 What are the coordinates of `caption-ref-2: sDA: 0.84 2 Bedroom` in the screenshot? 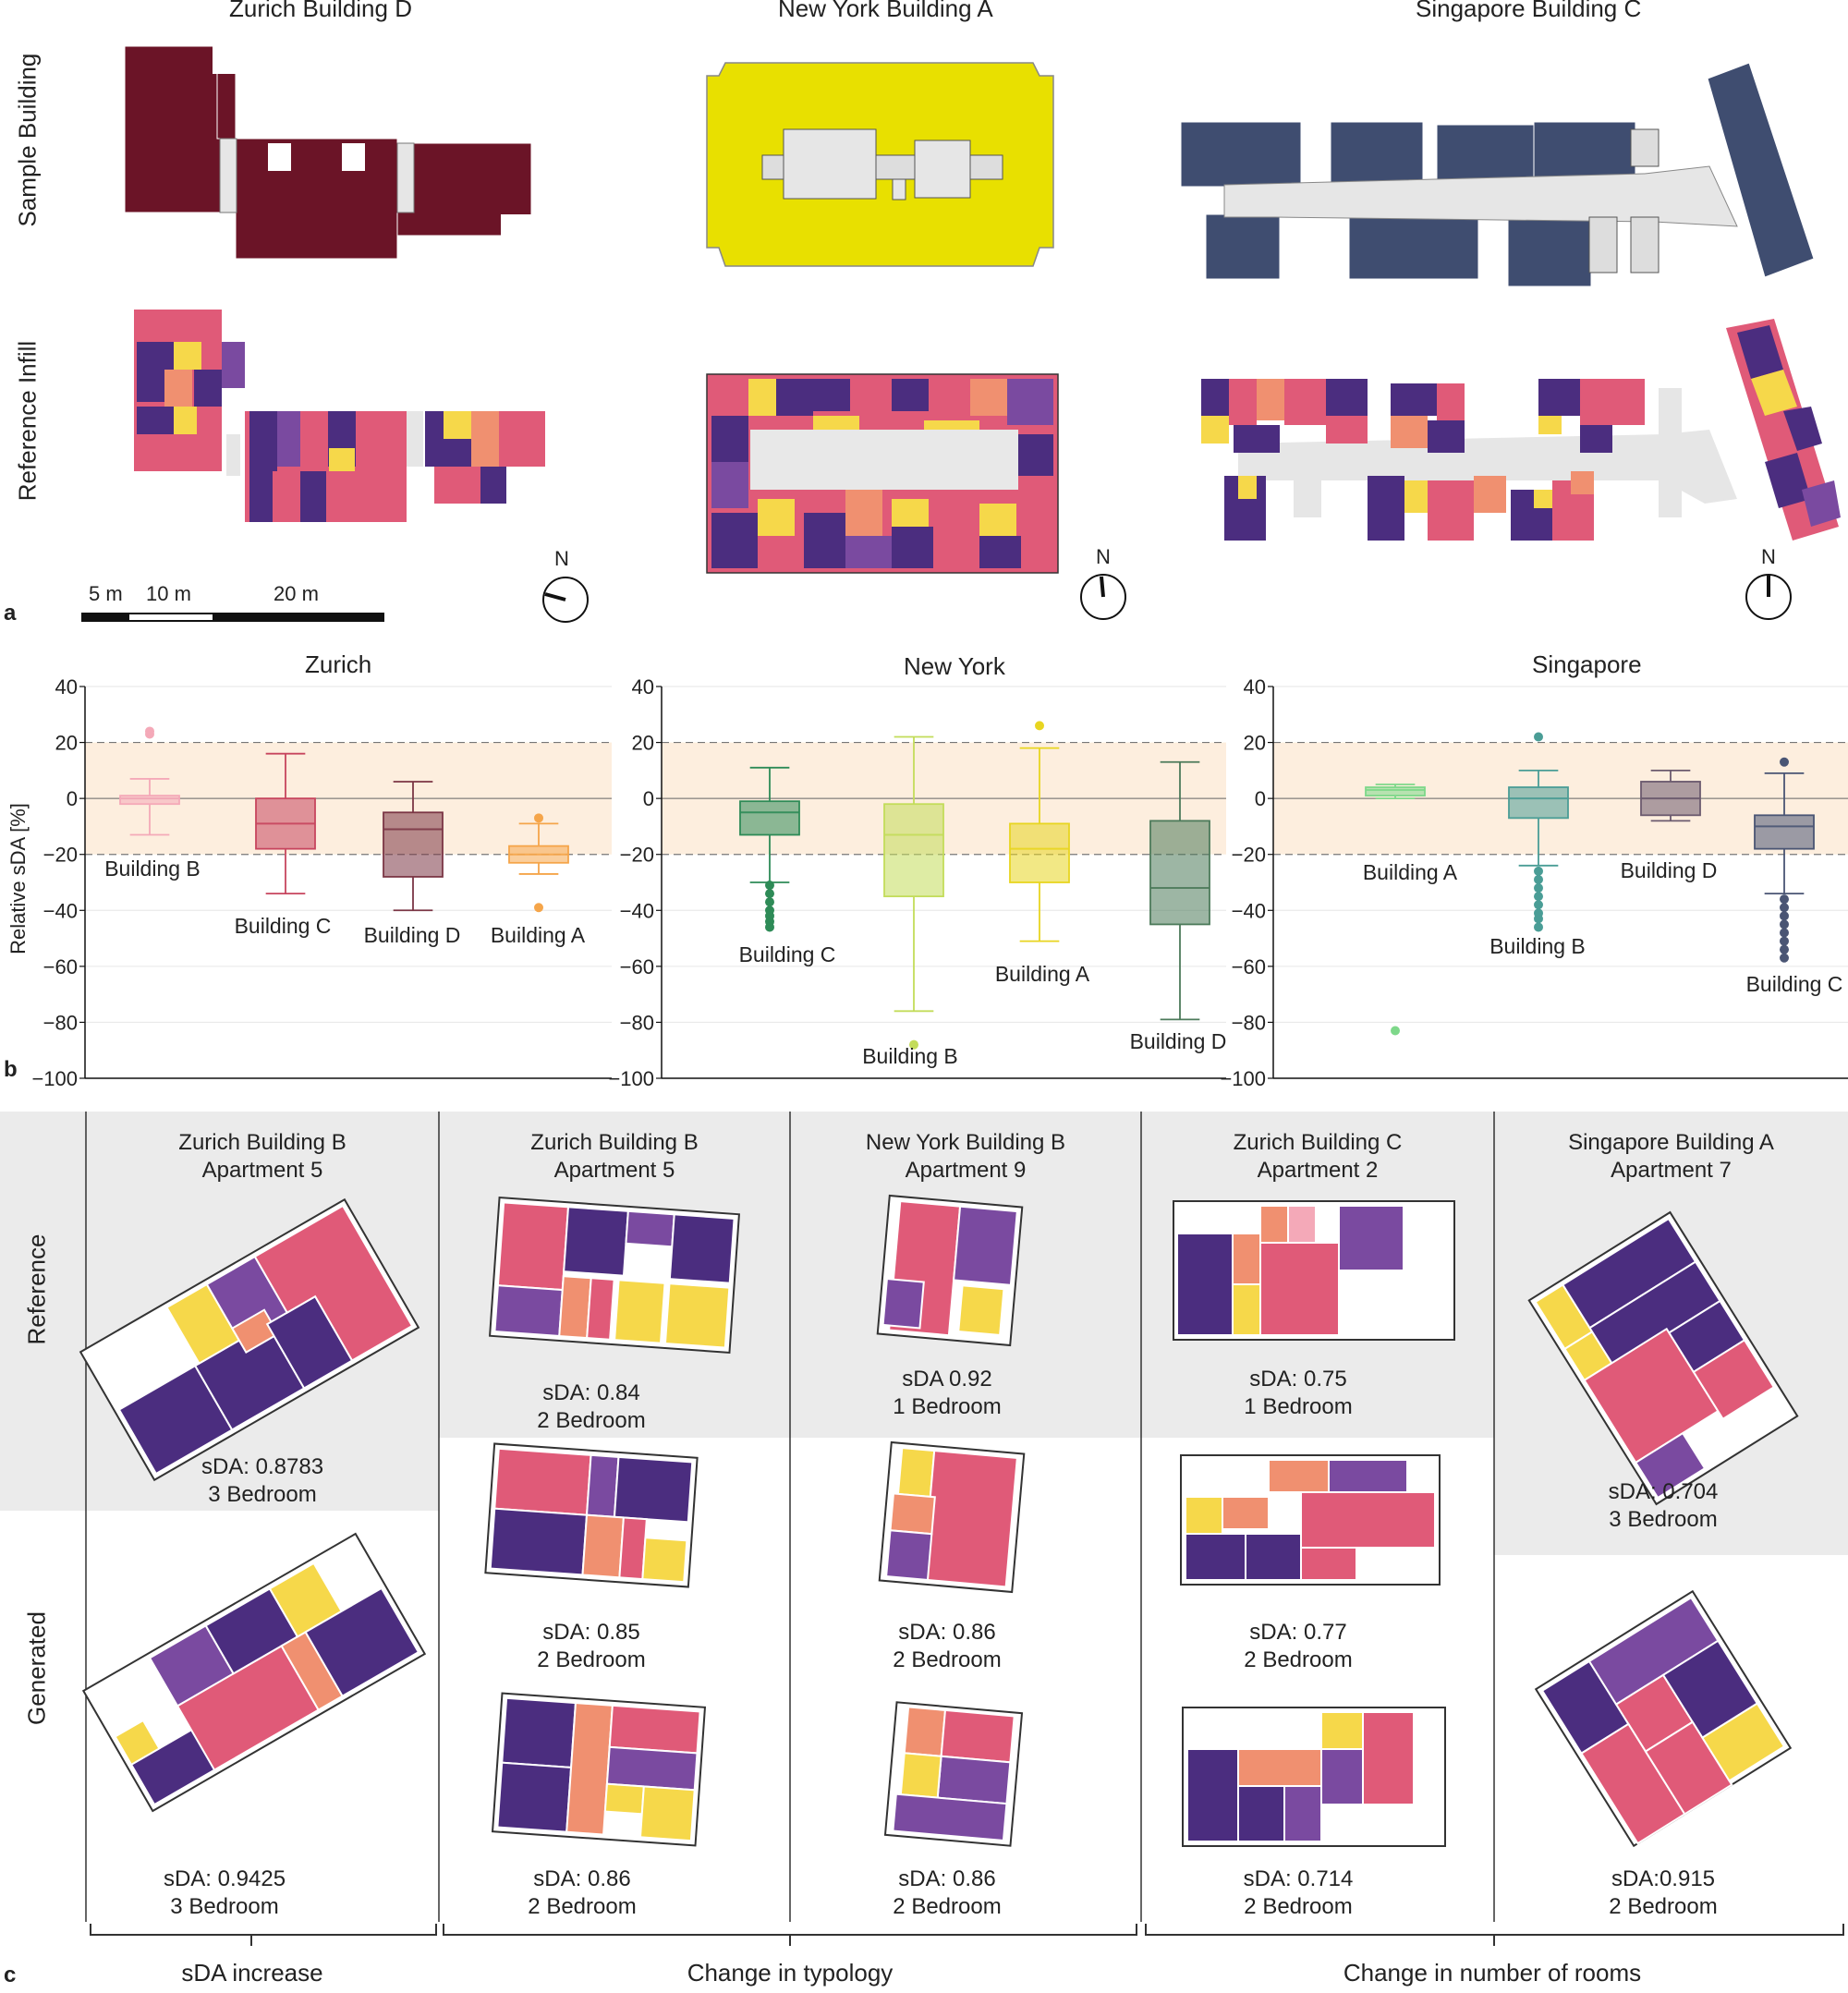 It's located at (591, 1406).